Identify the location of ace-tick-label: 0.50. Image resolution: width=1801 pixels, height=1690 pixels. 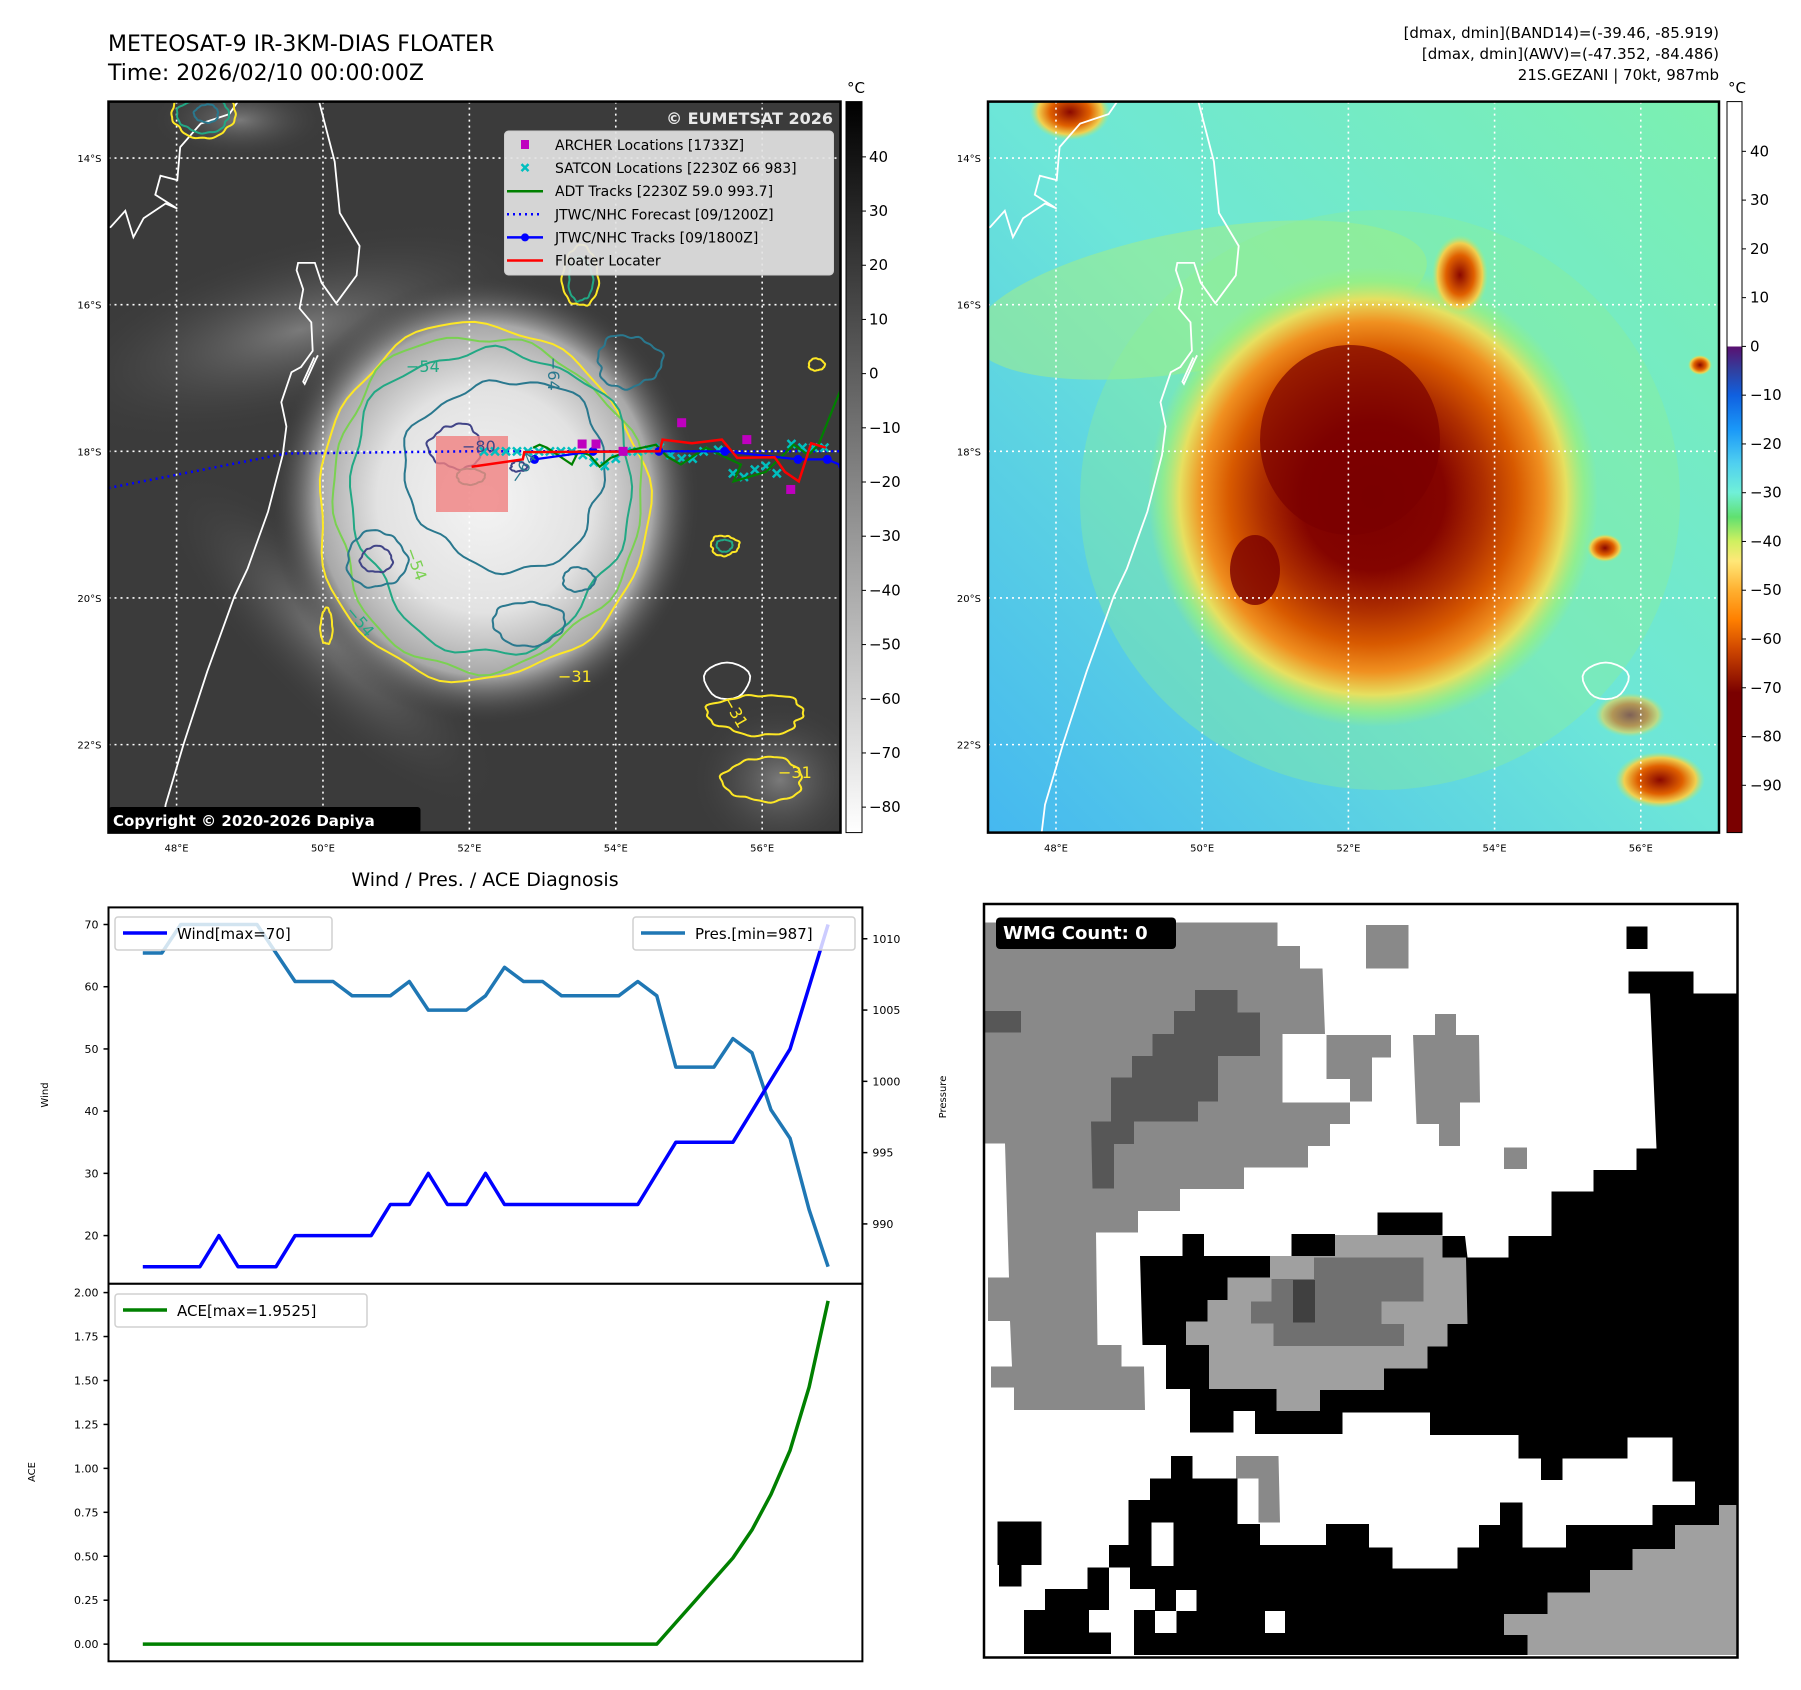
(86, 1556).